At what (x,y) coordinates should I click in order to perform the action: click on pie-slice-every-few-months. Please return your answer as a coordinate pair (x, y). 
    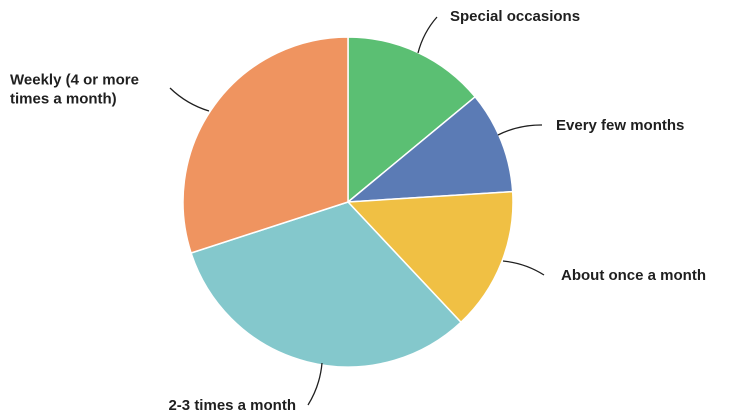
    Looking at the image, I should click on (430, 149).